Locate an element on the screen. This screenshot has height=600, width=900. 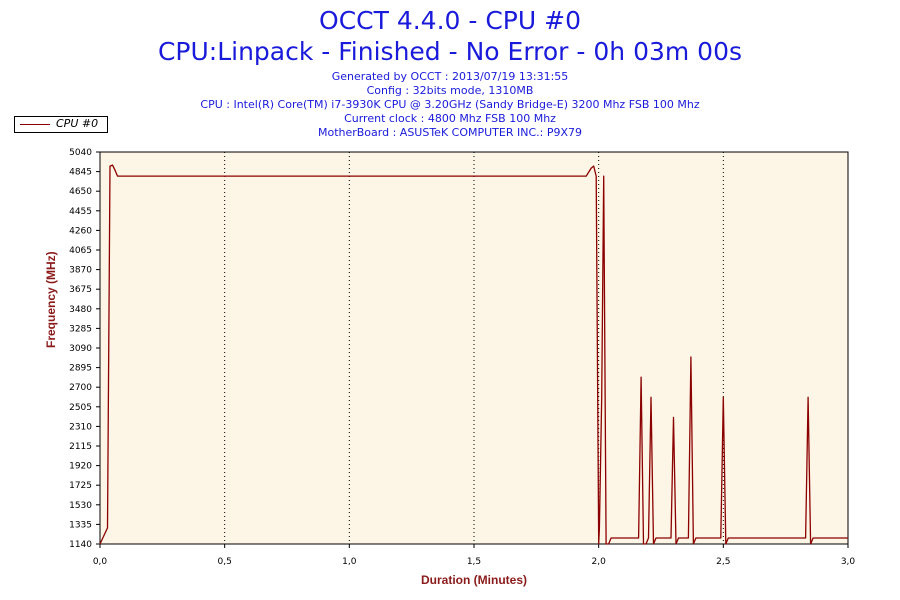
y-tick-label: 1725 is located at coordinates (80, 486).